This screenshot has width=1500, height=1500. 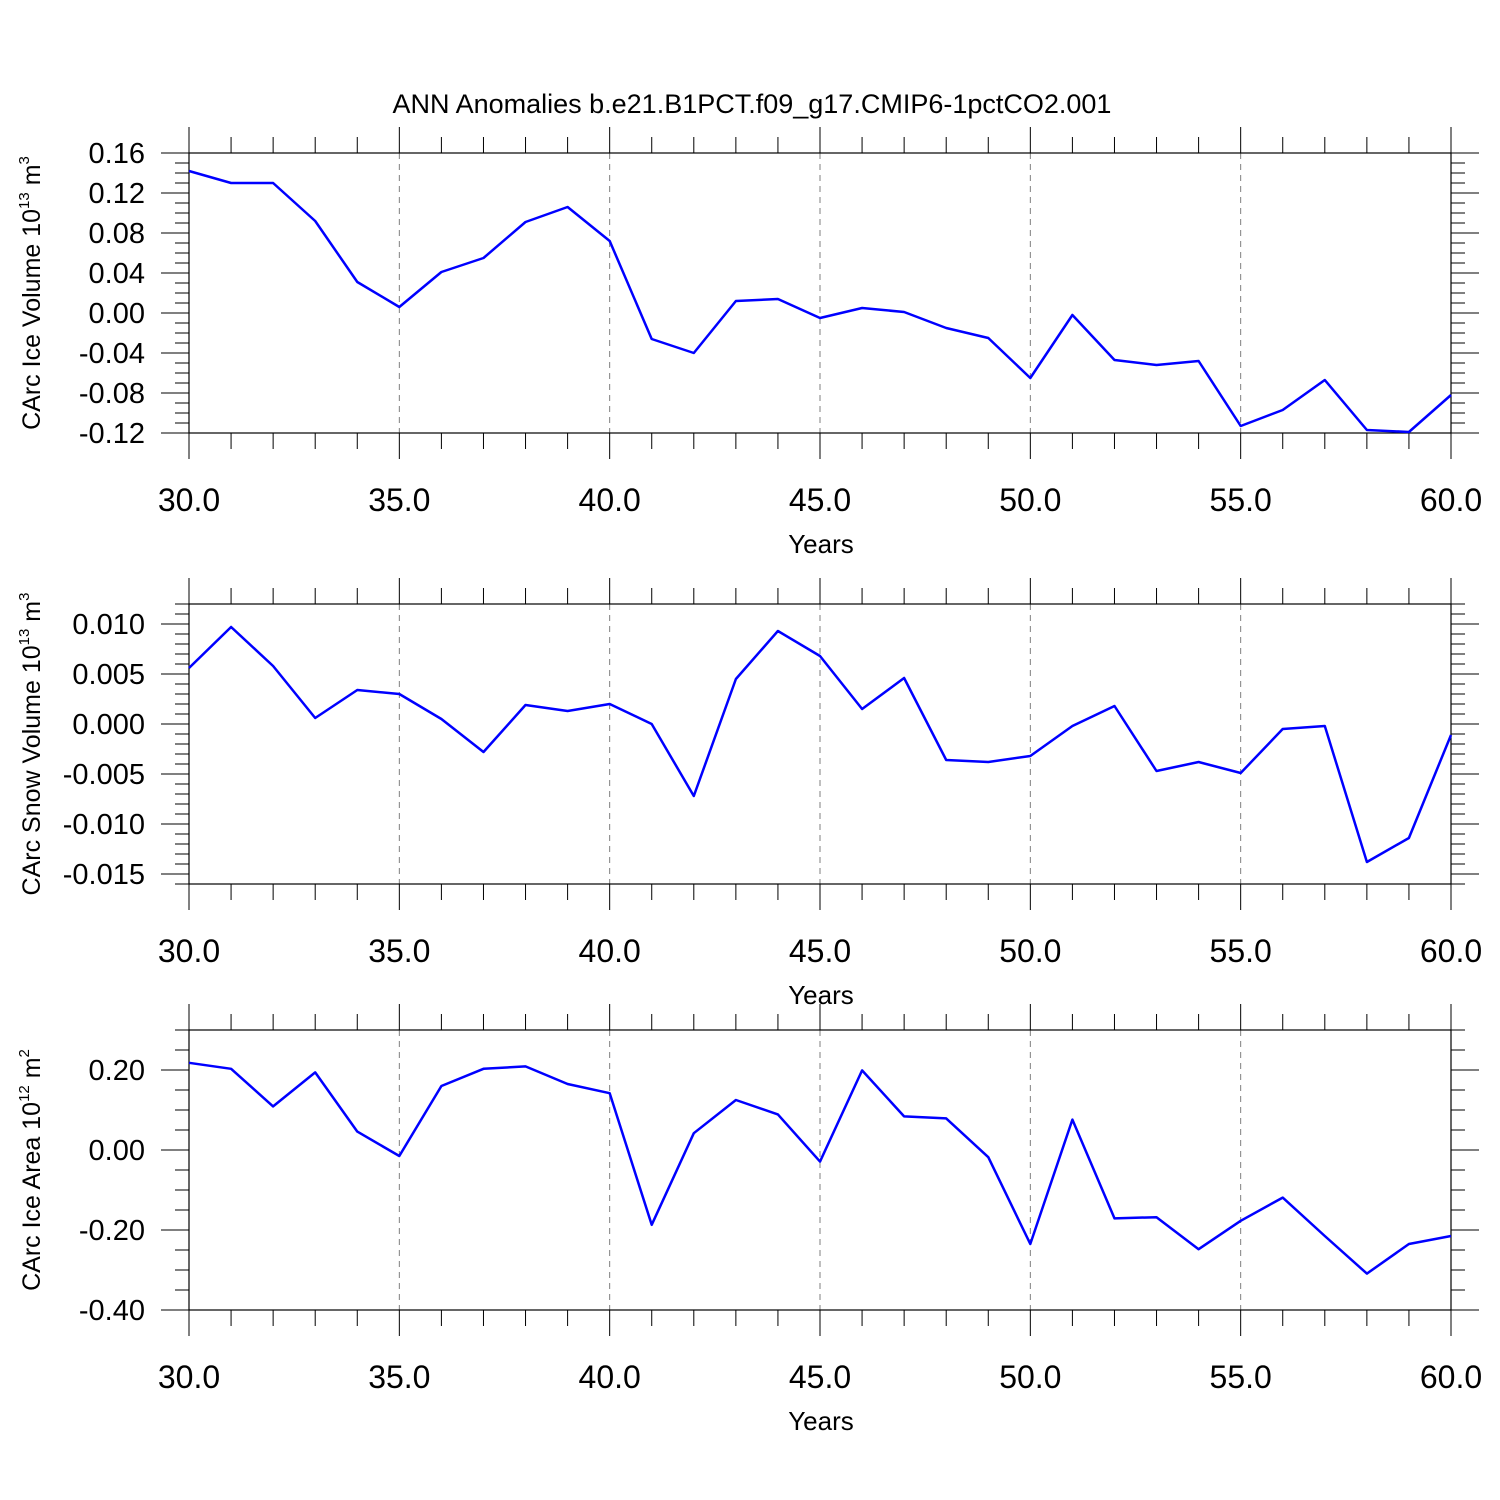 What do you see at coordinates (104, 875) in the screenshot?
I see `y-tick-label: -0.015` at bounding box center [104, 875].